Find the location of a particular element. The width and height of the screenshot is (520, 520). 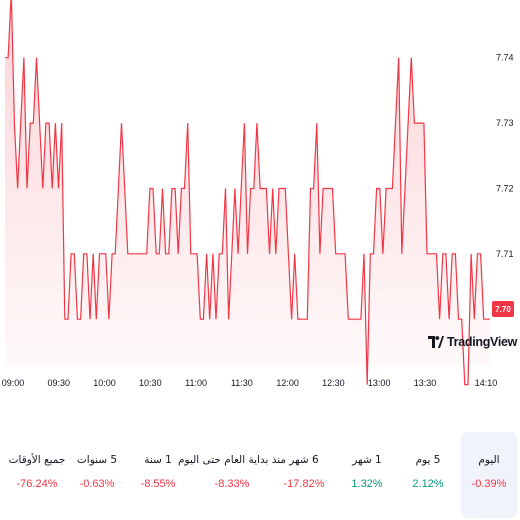

period-label: 5 يوم is located at coordinates (428, 460).